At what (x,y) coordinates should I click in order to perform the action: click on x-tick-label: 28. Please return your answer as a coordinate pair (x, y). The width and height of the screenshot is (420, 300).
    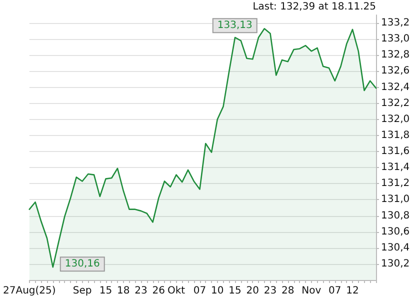
    Looking at the image, I should click on (288, 291).